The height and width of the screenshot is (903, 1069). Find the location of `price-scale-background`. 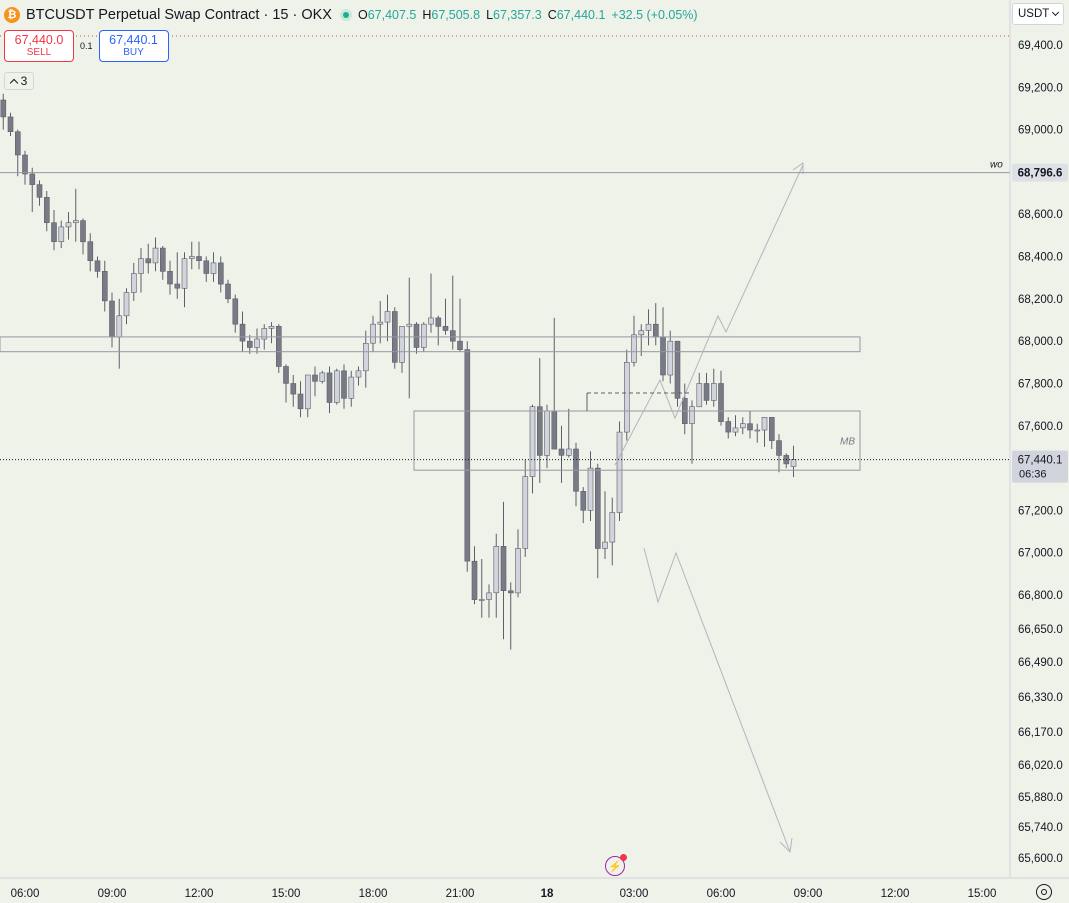

price-scale-background is located at coordinates (1039, 439).